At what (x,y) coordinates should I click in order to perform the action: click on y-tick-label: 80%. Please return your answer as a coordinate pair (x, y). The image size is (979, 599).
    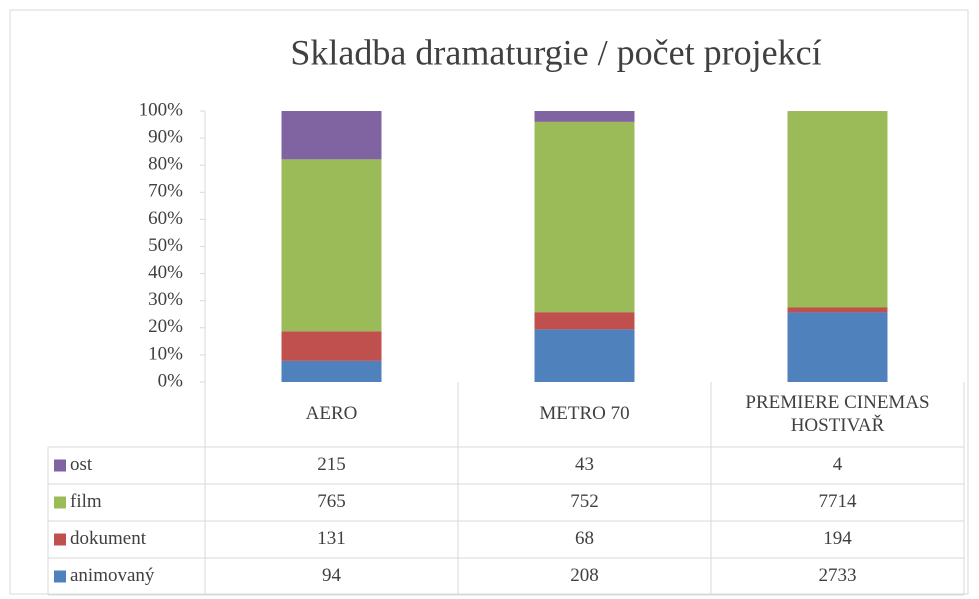
    Looking at the image, I should click on (165, 164).